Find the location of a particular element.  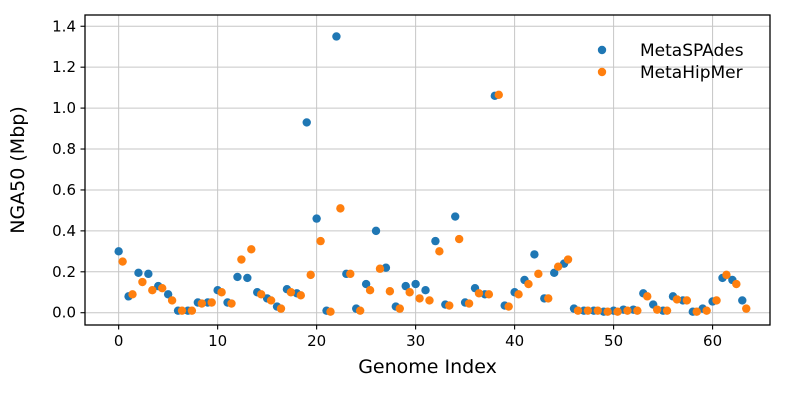

x-tick-label: 50 is located at coordinates (613, 341).